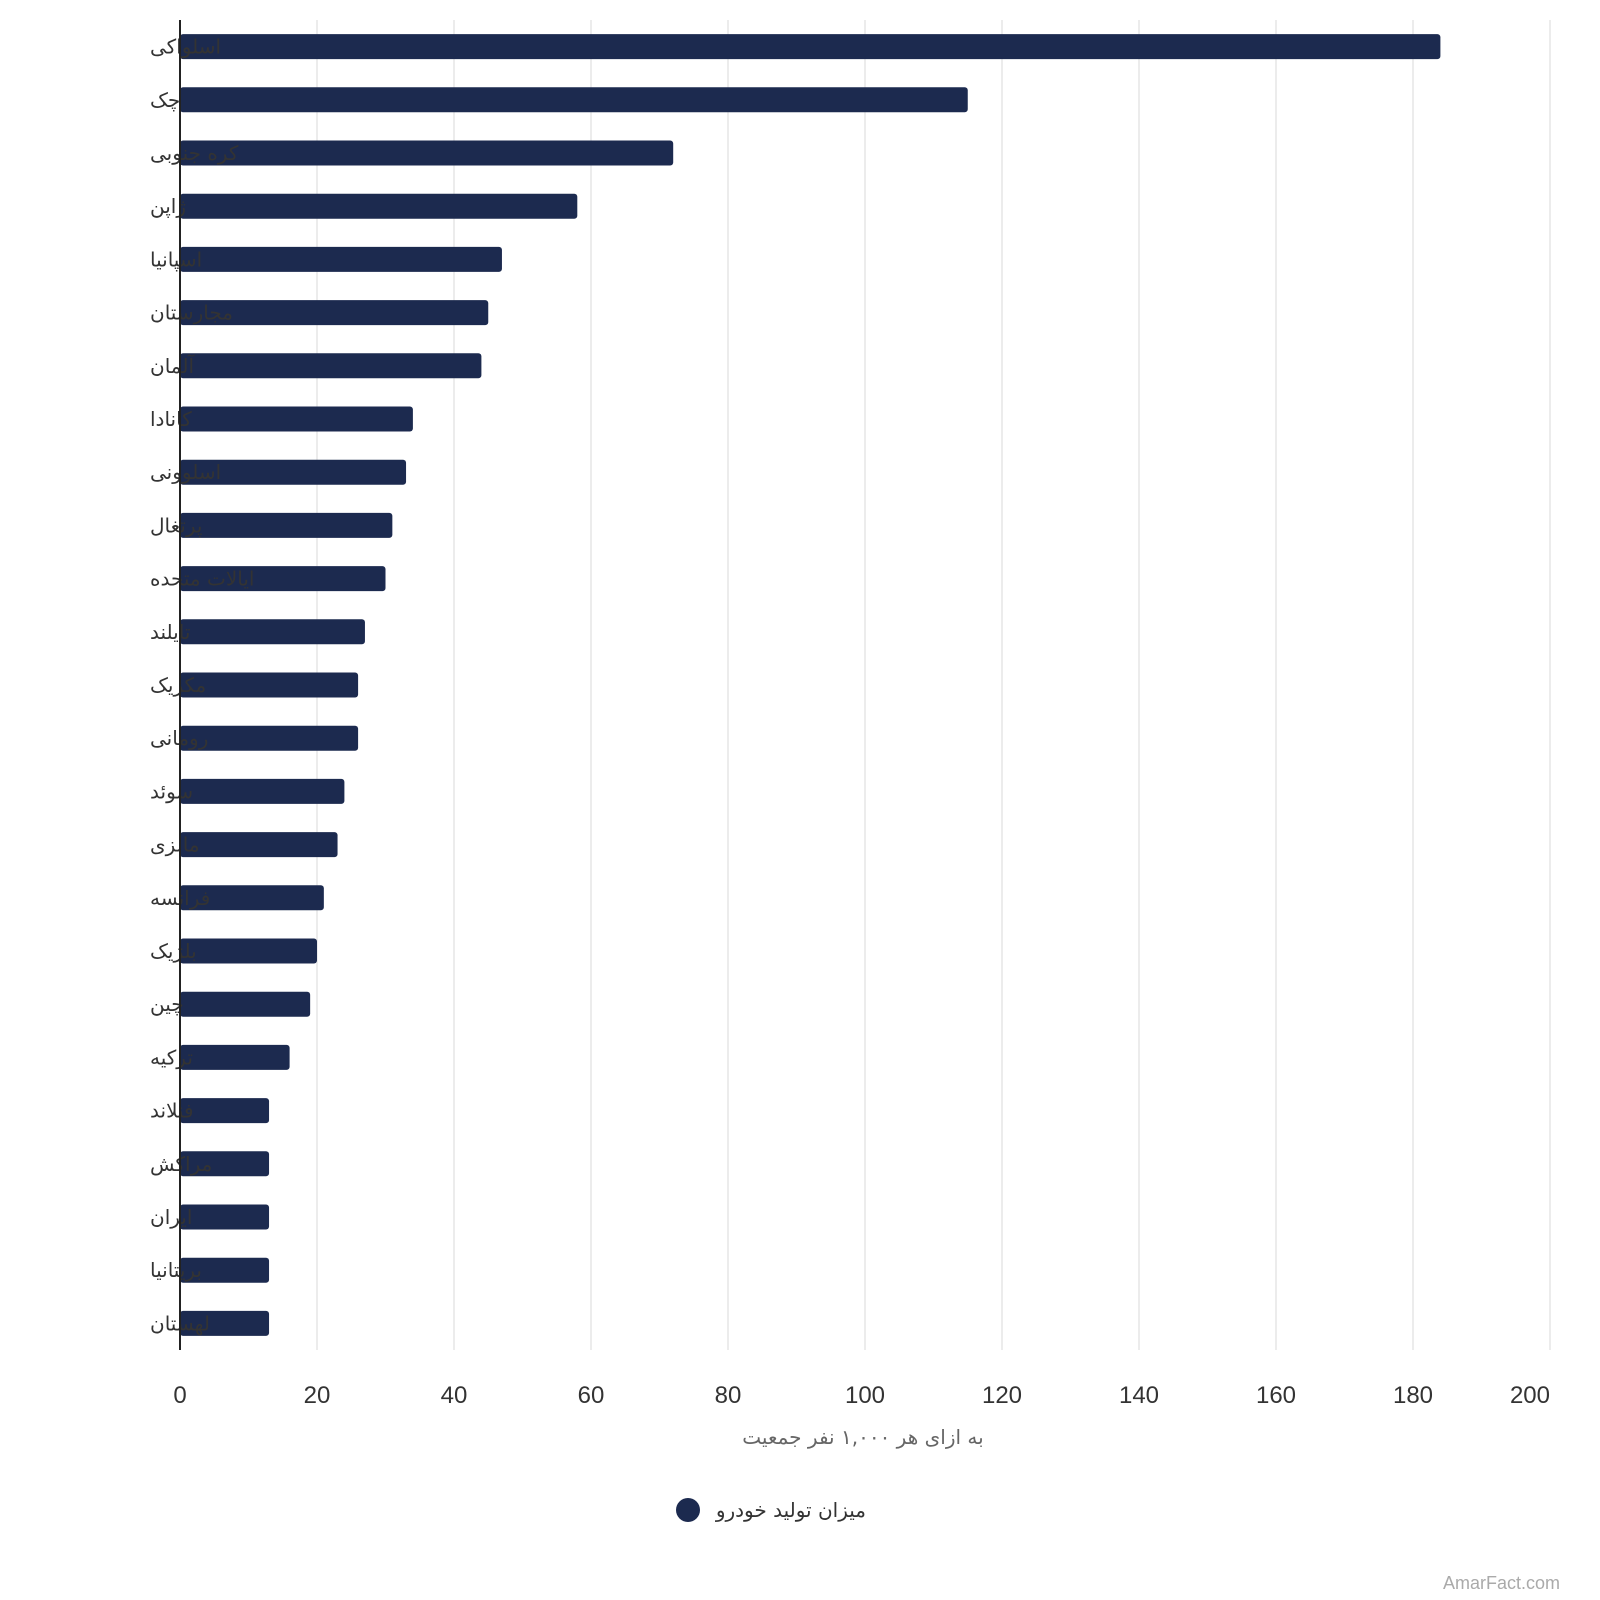  Describe the element at coordinates (790, 1510) in the screenshot. I see `legend-label: میزان تولید خودرو` at that location.